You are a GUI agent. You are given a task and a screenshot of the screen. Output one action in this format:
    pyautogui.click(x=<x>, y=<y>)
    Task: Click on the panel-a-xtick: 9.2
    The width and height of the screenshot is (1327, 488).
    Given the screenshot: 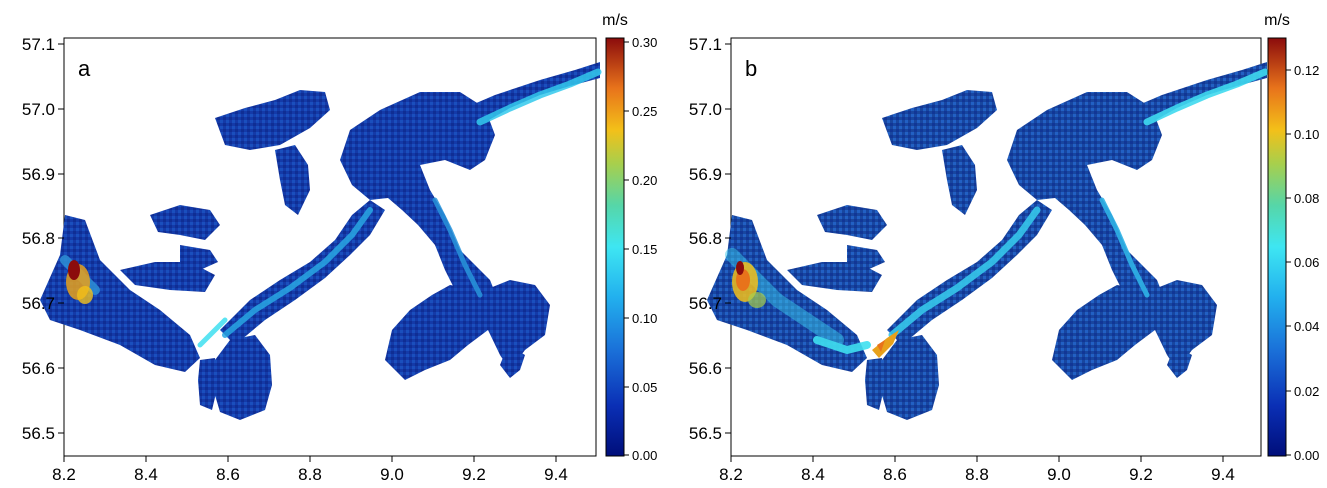 What is the action you would take?
    pyautogui.click(x=474, y=474)
    